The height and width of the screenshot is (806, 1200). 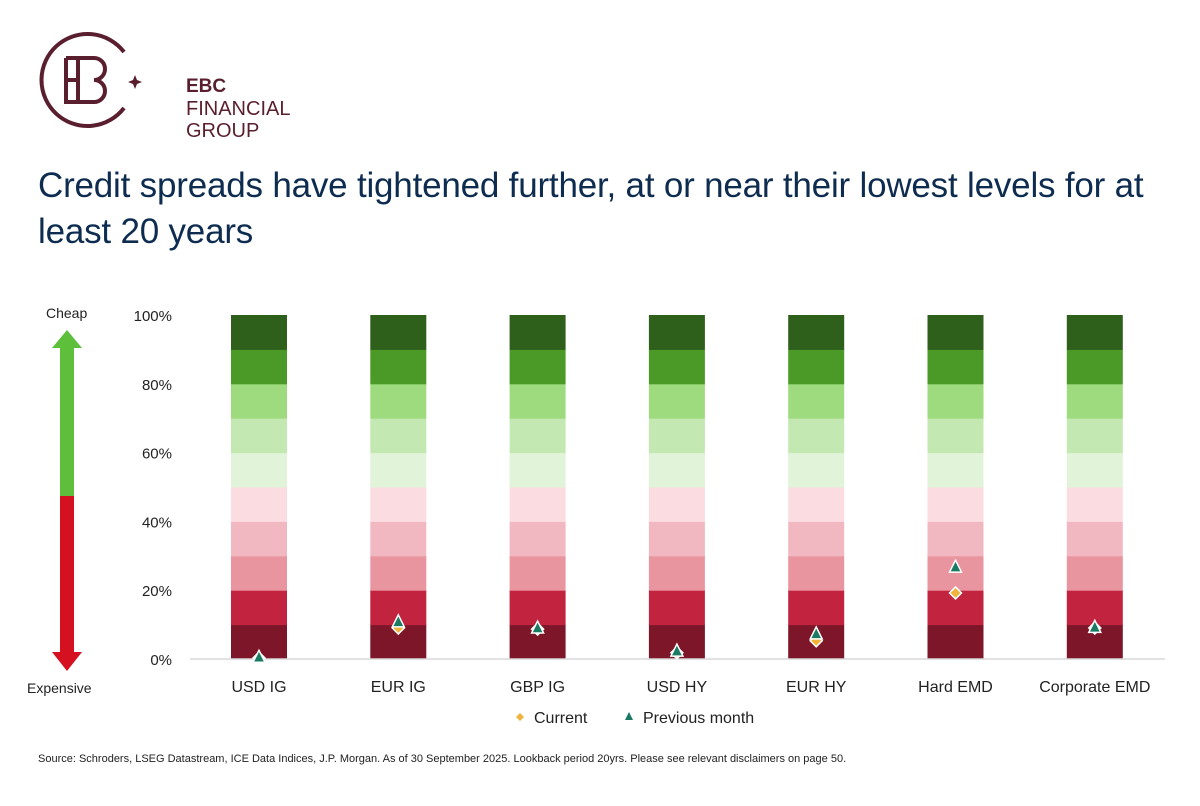 I want to click on cheap-label: Cheap, so click(x=67, y=313).